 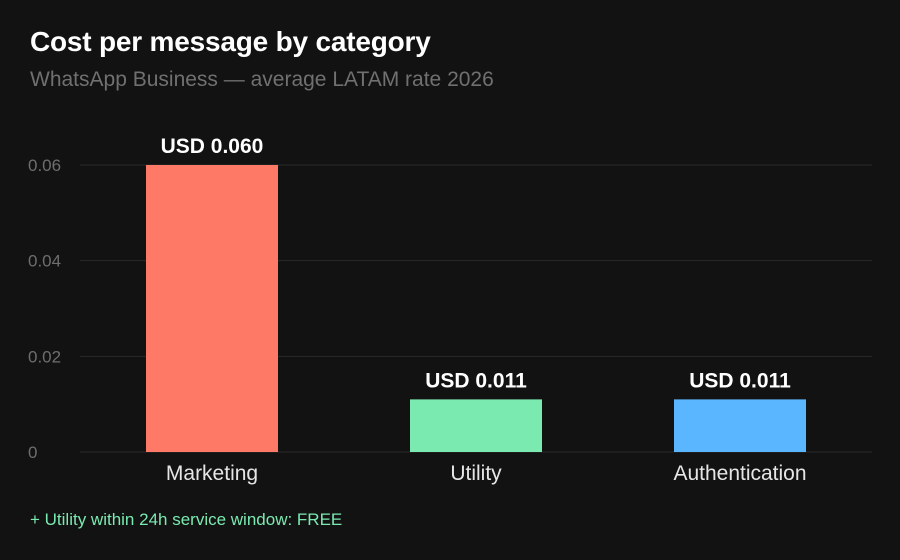 What do you see at coordinates (739, 473) in the screenshot?
I see `category-label: Authentication` at bounding box center [739, 473].